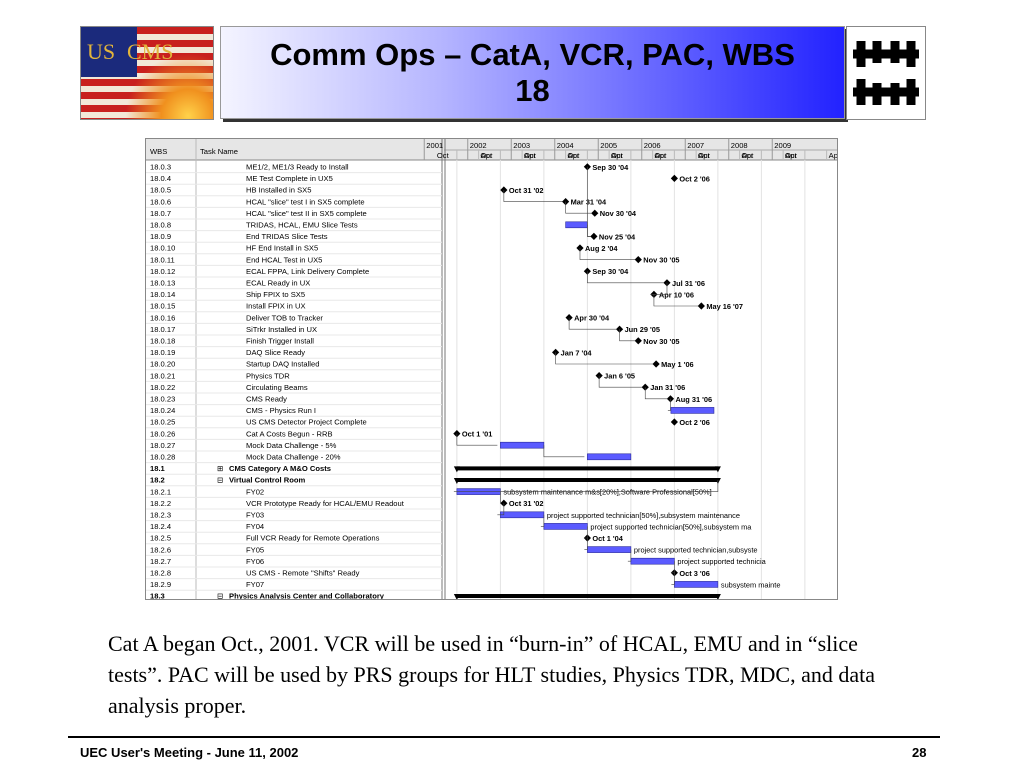 The width and height of the screenshot is (1024, 768). What do you see at coordinates (456, 469) in the screenshot?
I see `summary-bar-start-cap` at bounding box center [456, 469].